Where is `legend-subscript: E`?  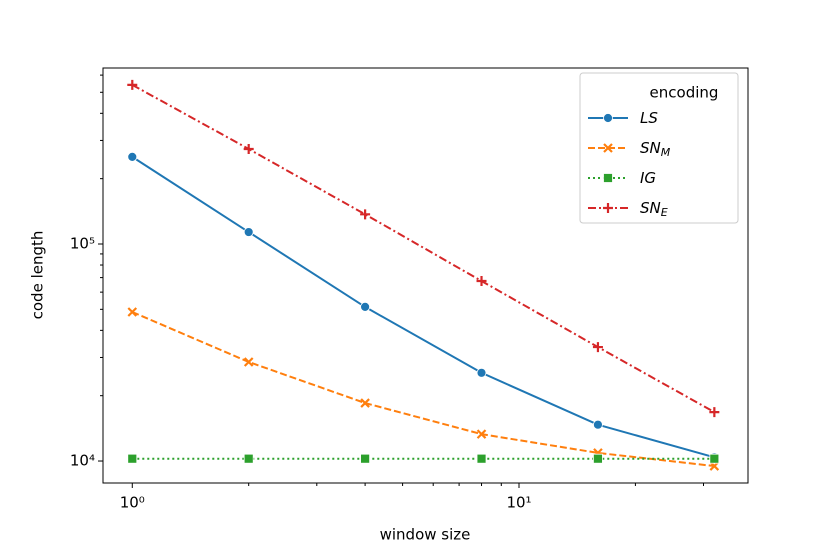 legend-subscript: E is located at coordinates (664, 212).